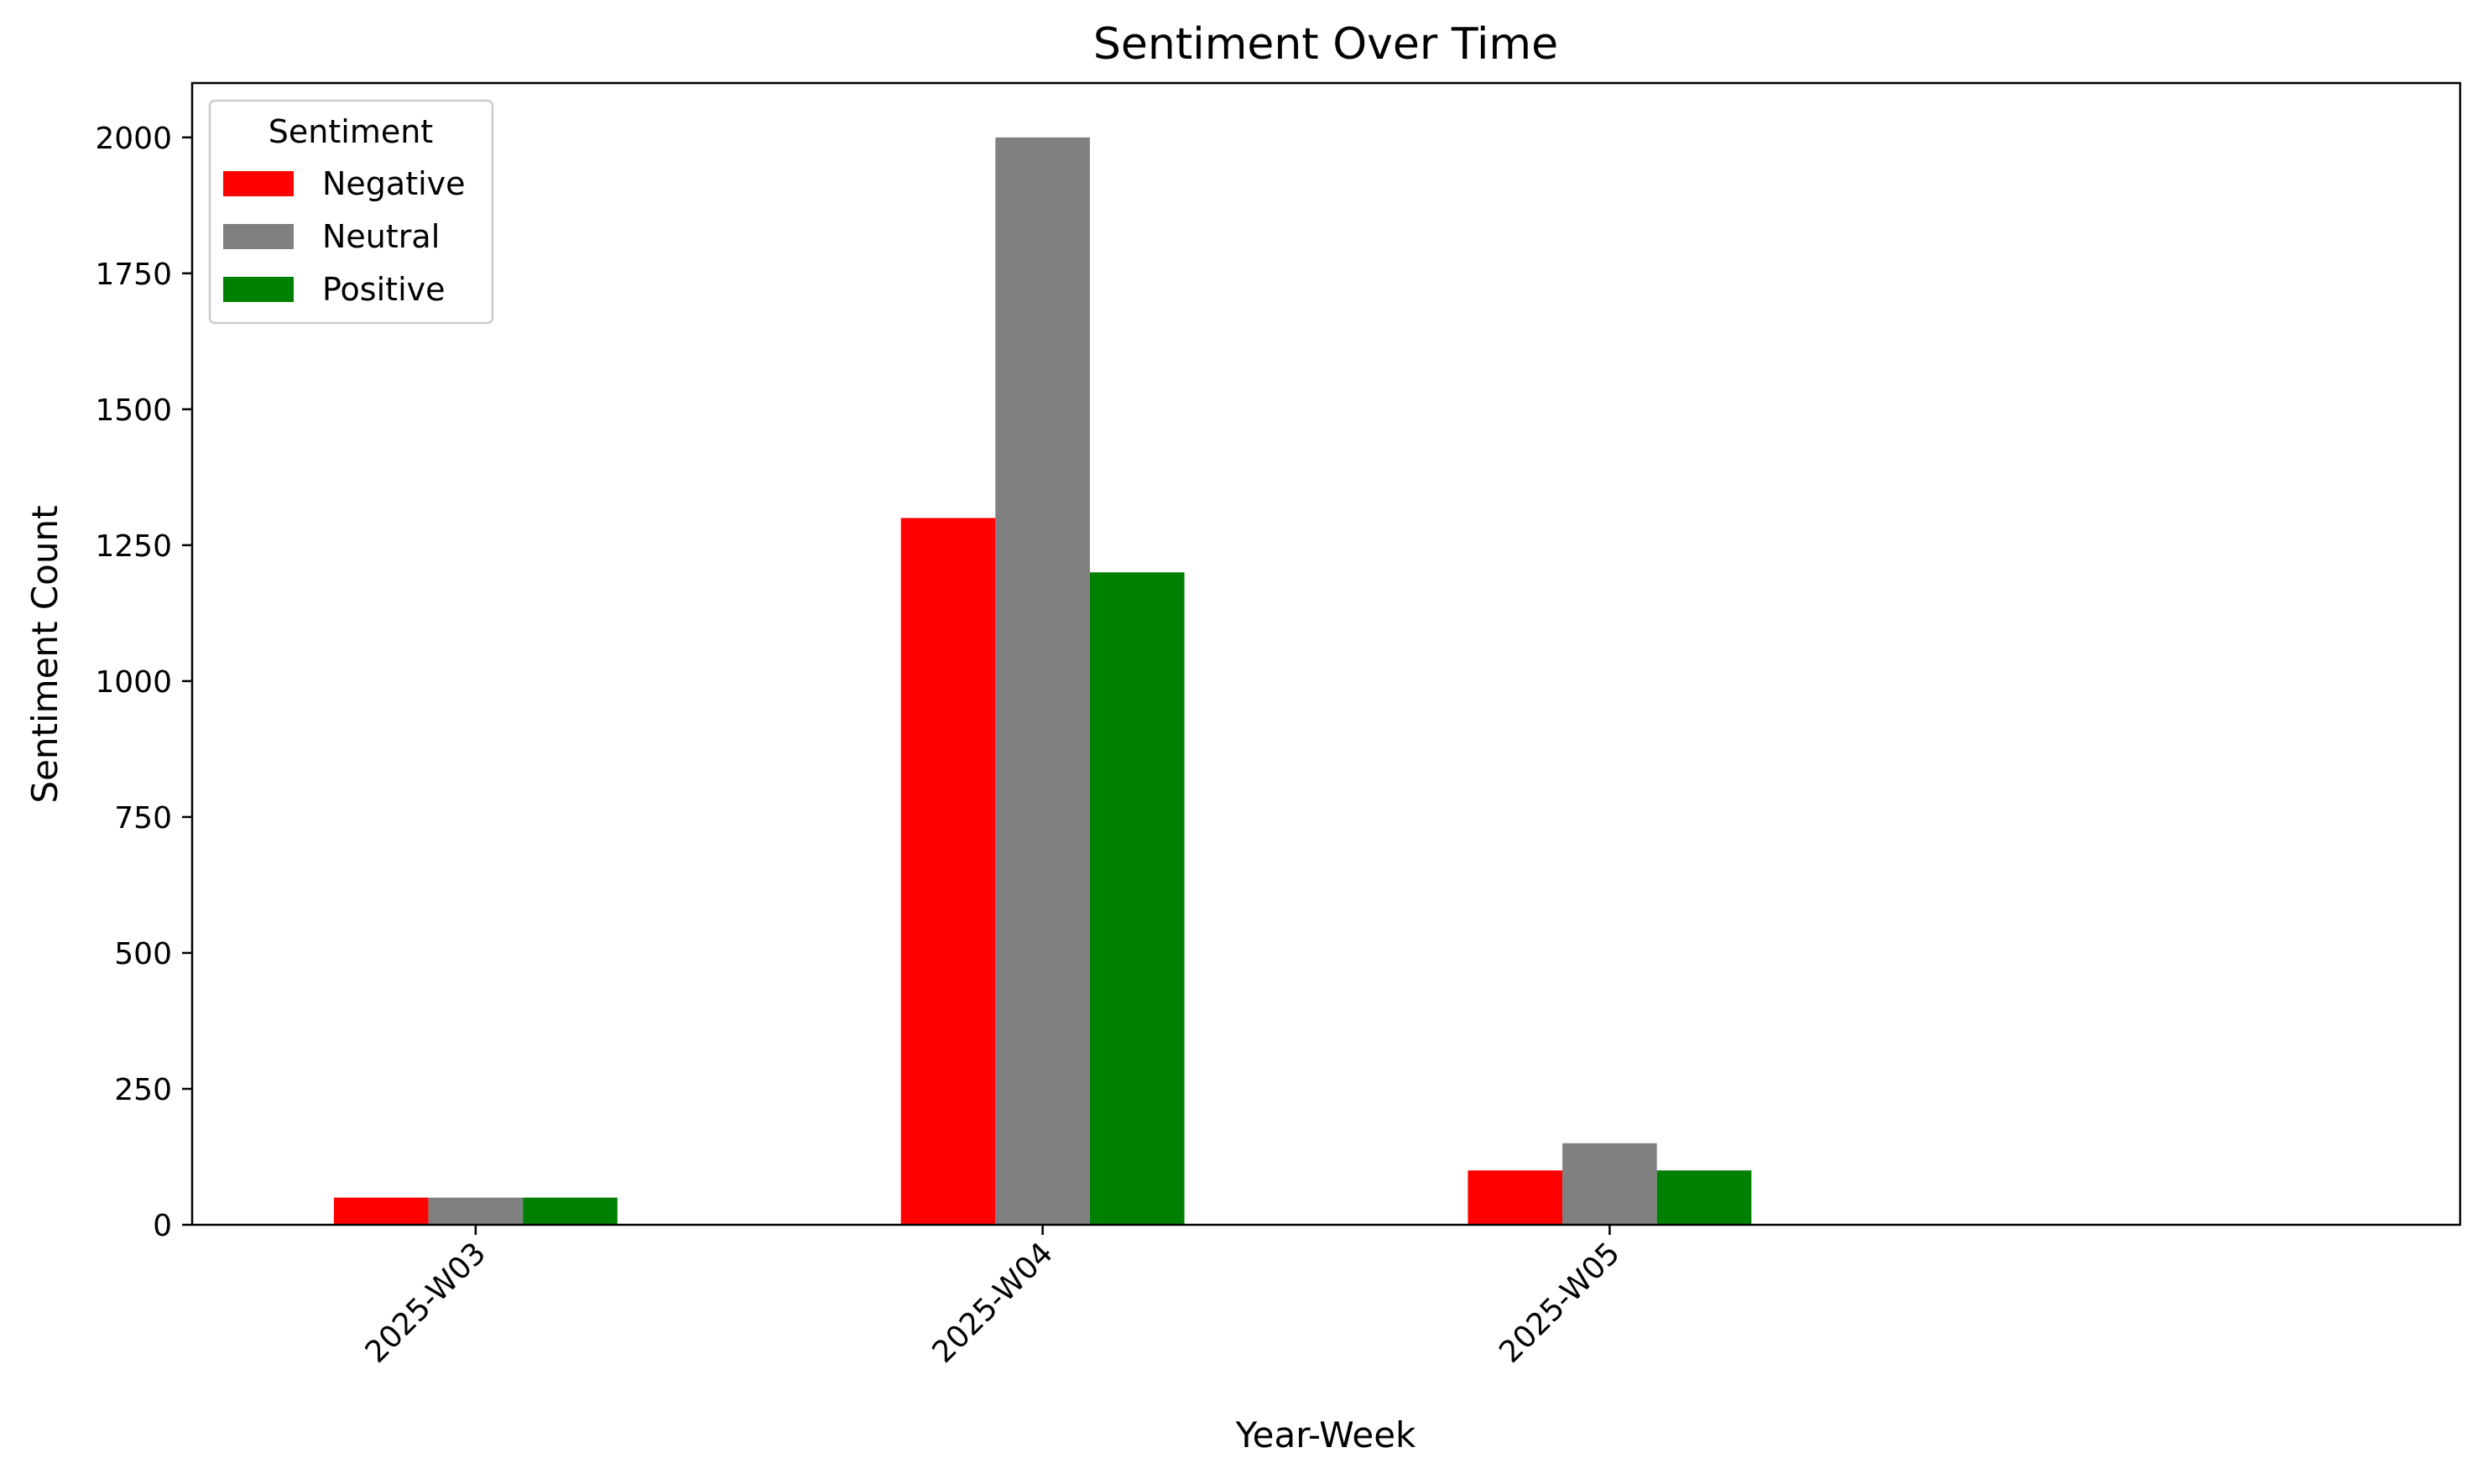  I want to click on y-tick-label: 2000, so click(133, 139).